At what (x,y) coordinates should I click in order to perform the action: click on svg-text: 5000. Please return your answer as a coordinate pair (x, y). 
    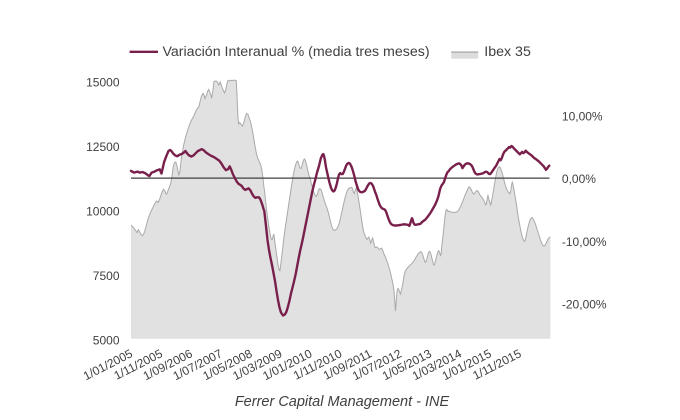
    Looking at the image, I should click on (106, 341).